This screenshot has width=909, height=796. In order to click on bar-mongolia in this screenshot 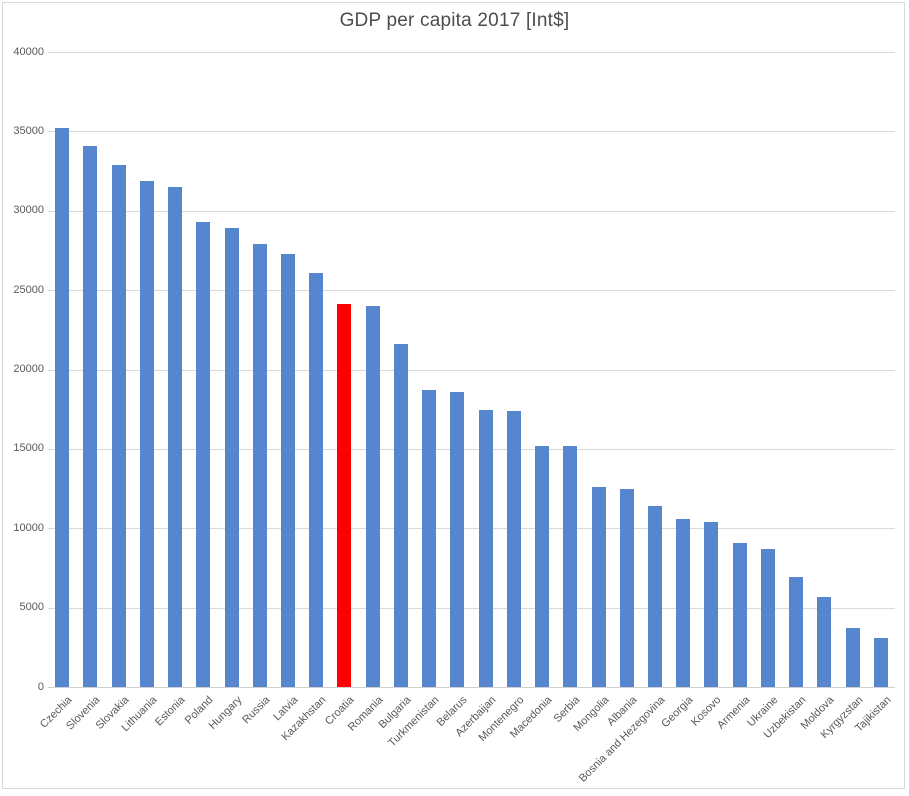, I will do `click(598, 586)`.